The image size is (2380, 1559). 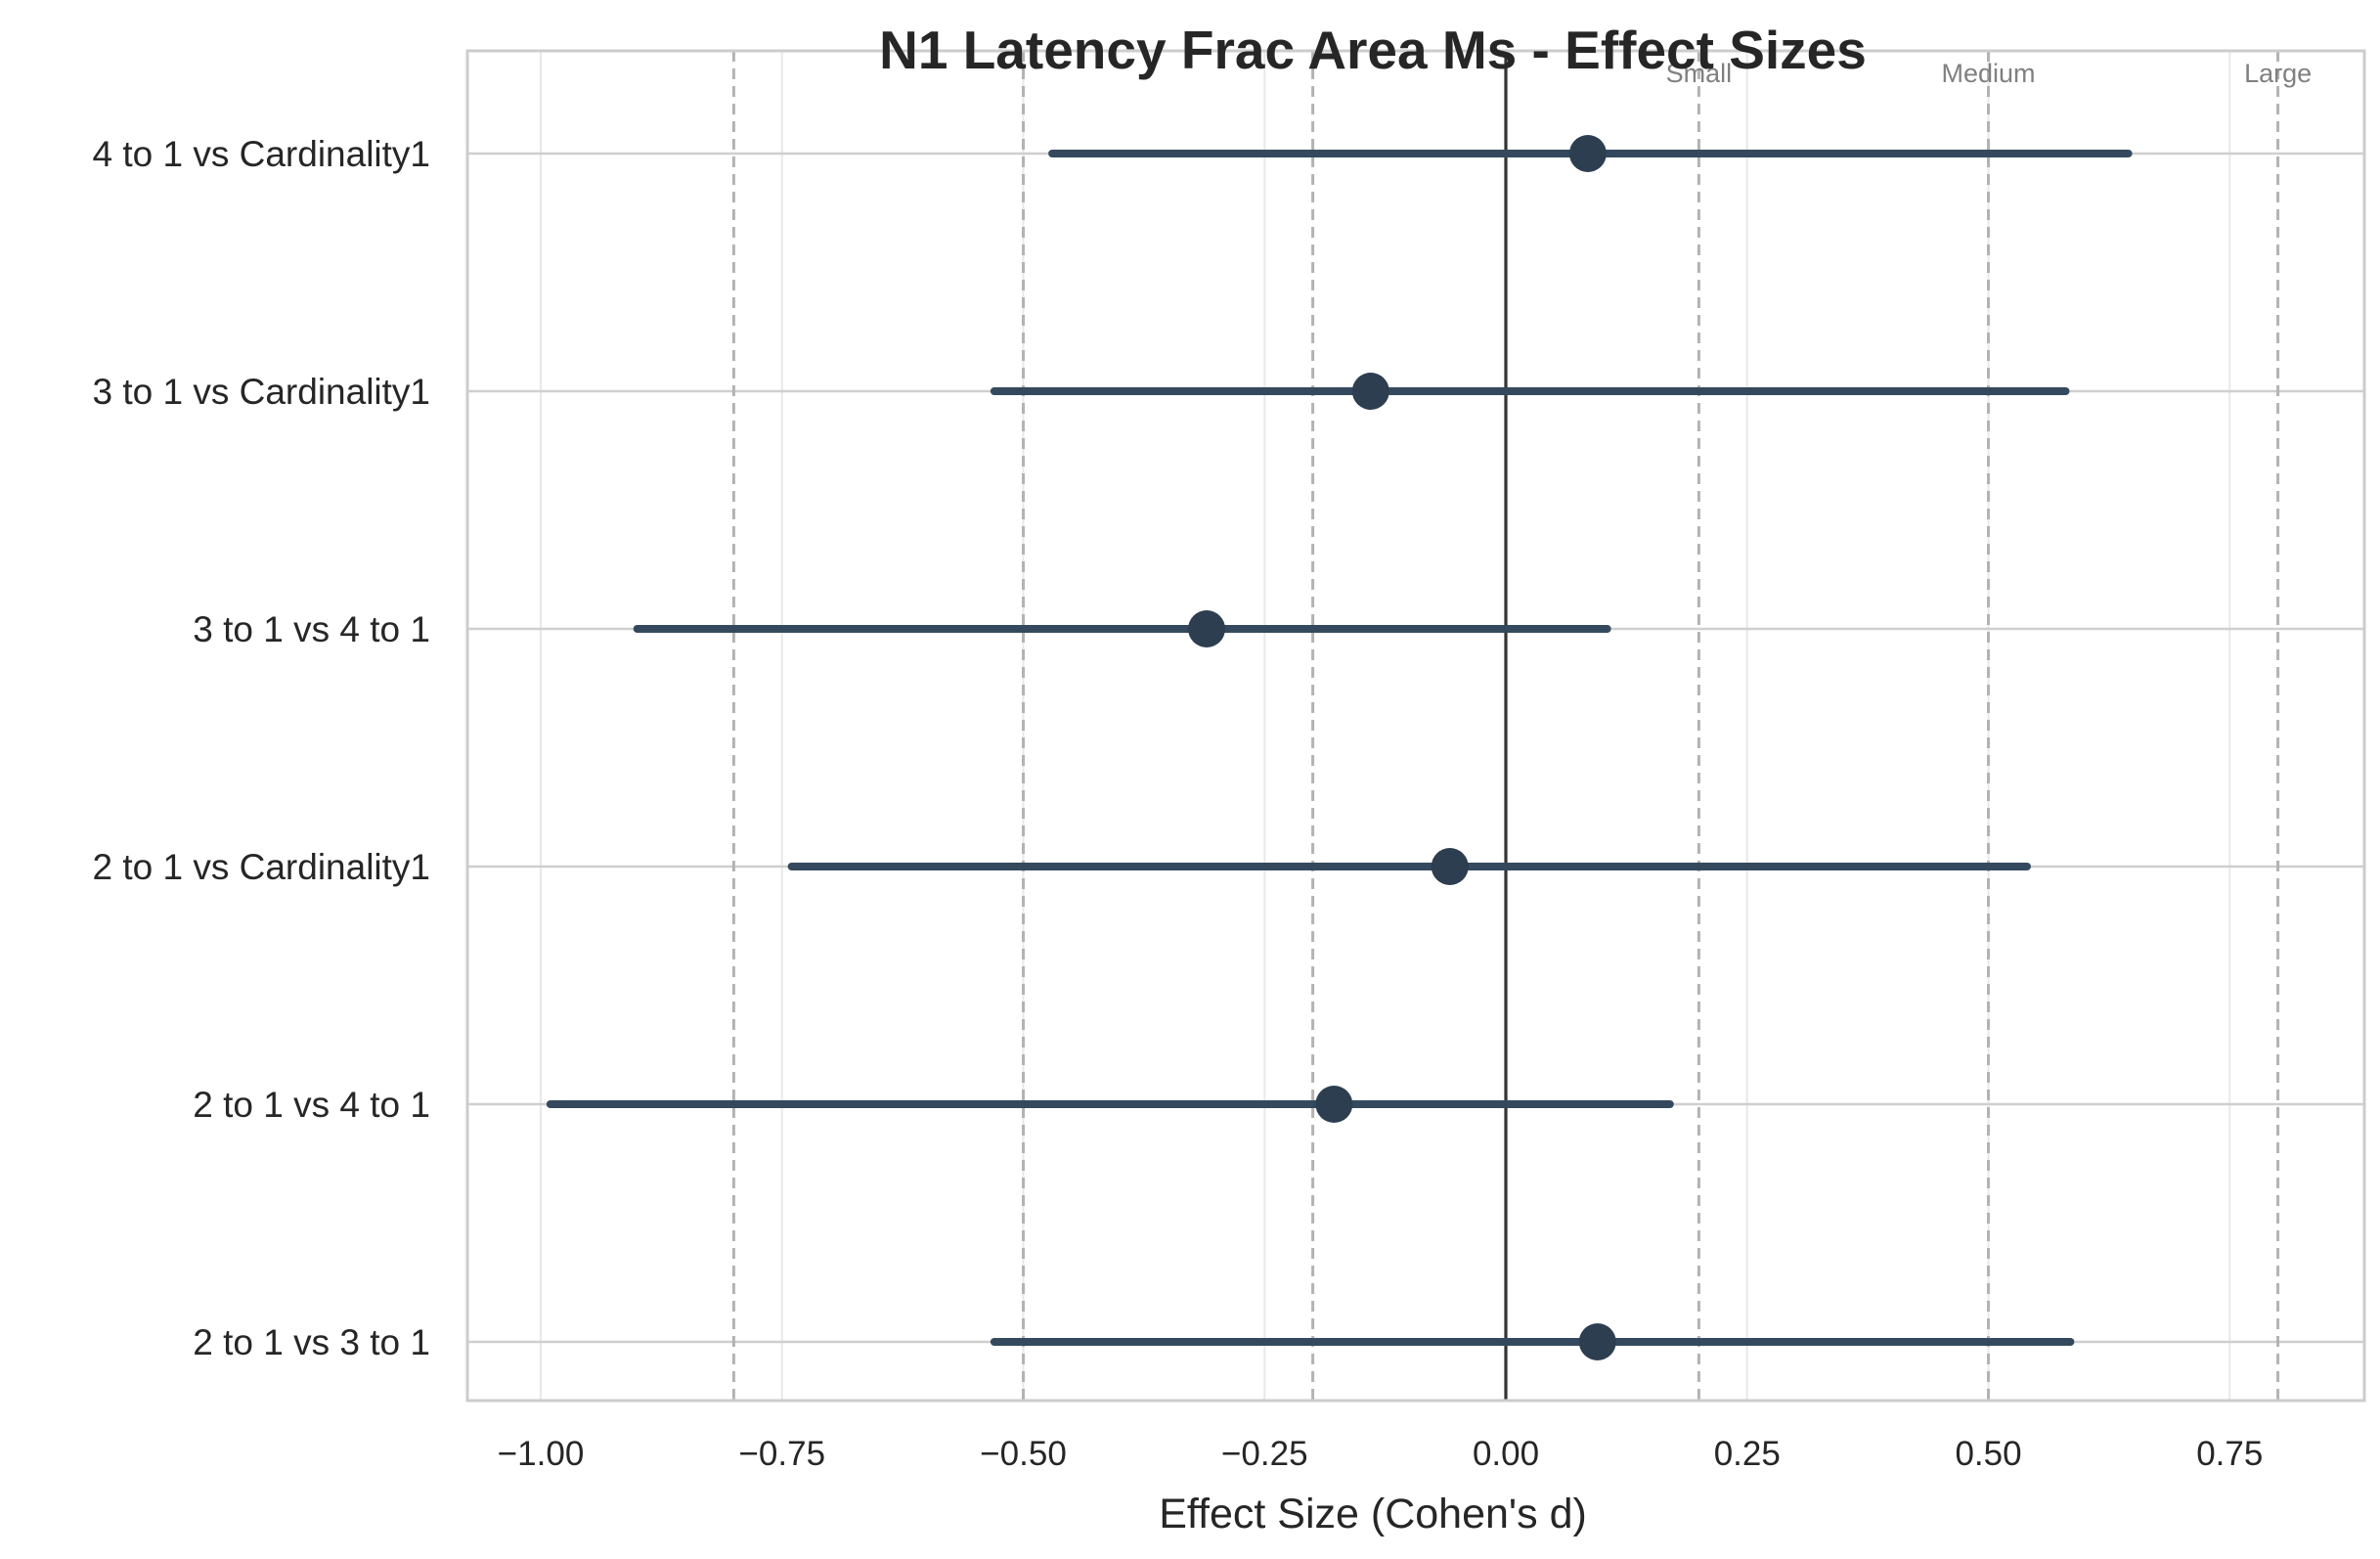 I want to click on x-tick-label: −1.00, so click(x=541, y=1454).